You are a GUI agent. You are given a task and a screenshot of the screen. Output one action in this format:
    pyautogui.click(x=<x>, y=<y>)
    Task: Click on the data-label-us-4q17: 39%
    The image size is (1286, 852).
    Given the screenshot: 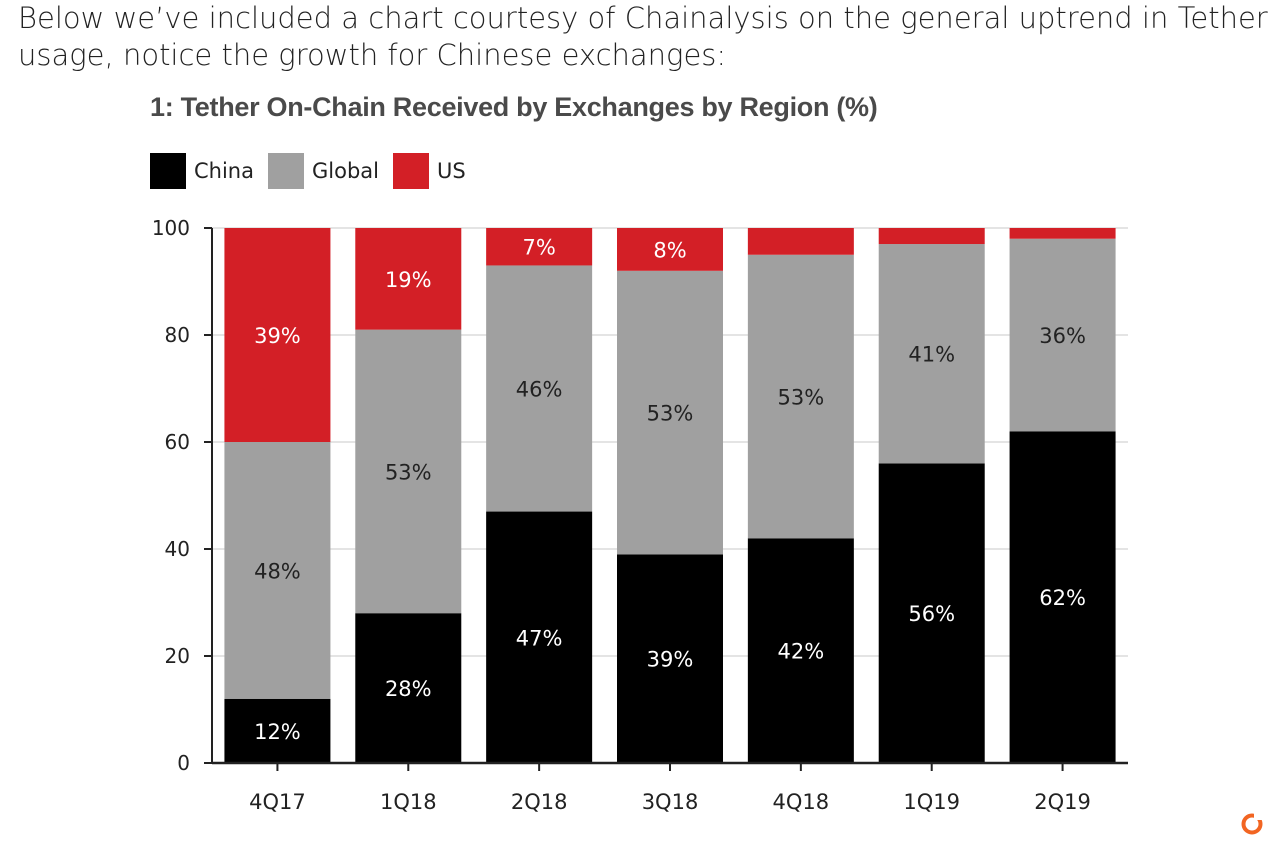 What is the action you would take?
    pyautogui.click(x=277, y=336)
    